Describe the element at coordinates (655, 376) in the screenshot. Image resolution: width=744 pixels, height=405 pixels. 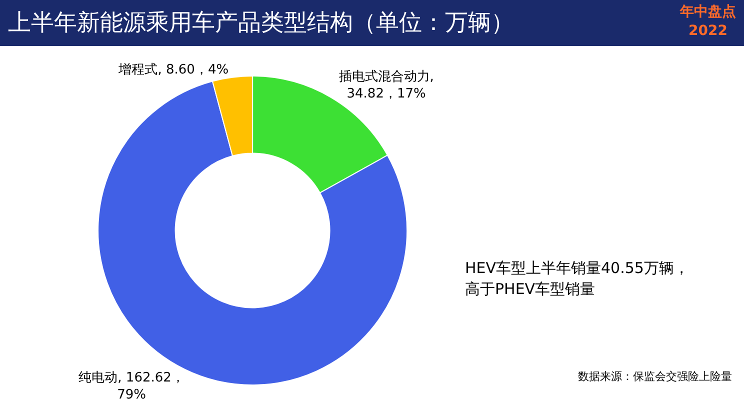
I see `source-note: 数据来源：保监会交强险上险量` at that location.